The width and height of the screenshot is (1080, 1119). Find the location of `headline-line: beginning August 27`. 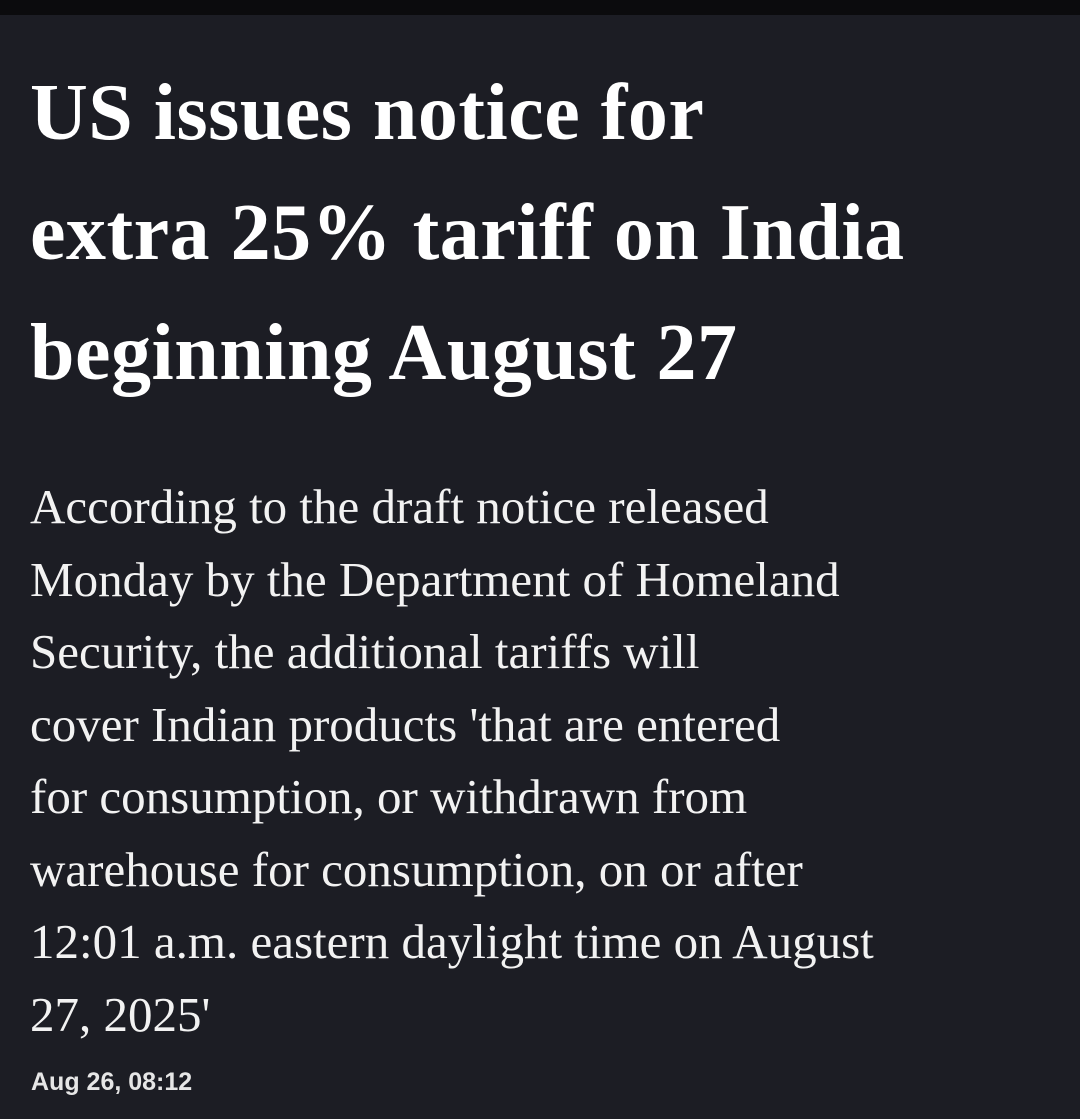

headline-line: beginning August 27 is located at coordinates (384, 353).